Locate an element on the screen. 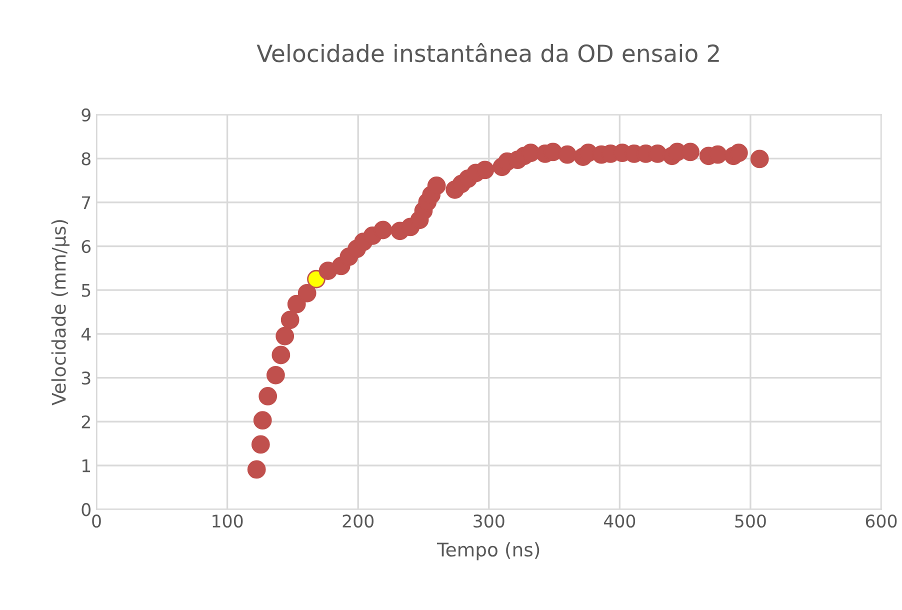  y-tick-label: 5 is located at coordinates (86, 290).